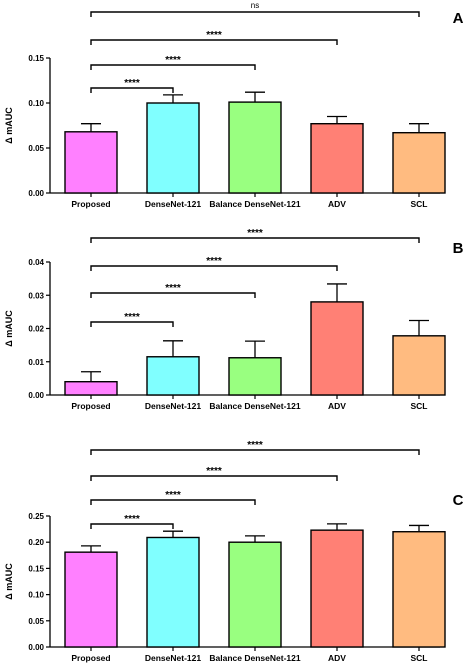 This screenshot has width=474, height=668. Describe the element at coordinates (255, 5) in the screenshot. I see `panel-a-significance-proposed-vs-scl-label: ns` at that location.